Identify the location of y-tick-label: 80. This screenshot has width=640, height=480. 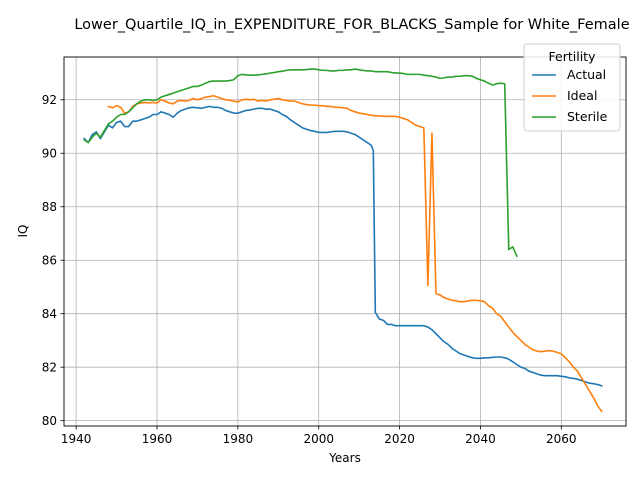
(49, 421).